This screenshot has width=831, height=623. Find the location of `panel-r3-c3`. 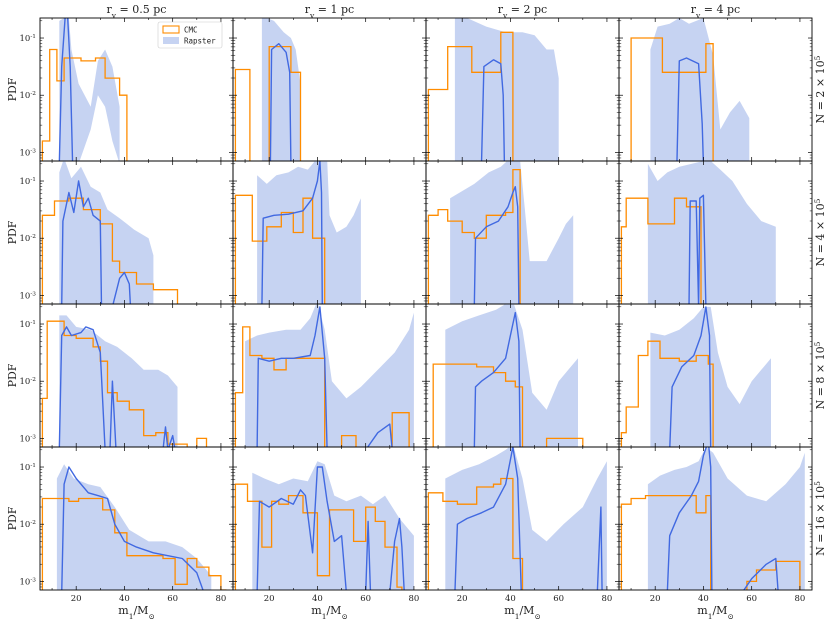

panel-r3-c3 is located at coordinates (522, 375).